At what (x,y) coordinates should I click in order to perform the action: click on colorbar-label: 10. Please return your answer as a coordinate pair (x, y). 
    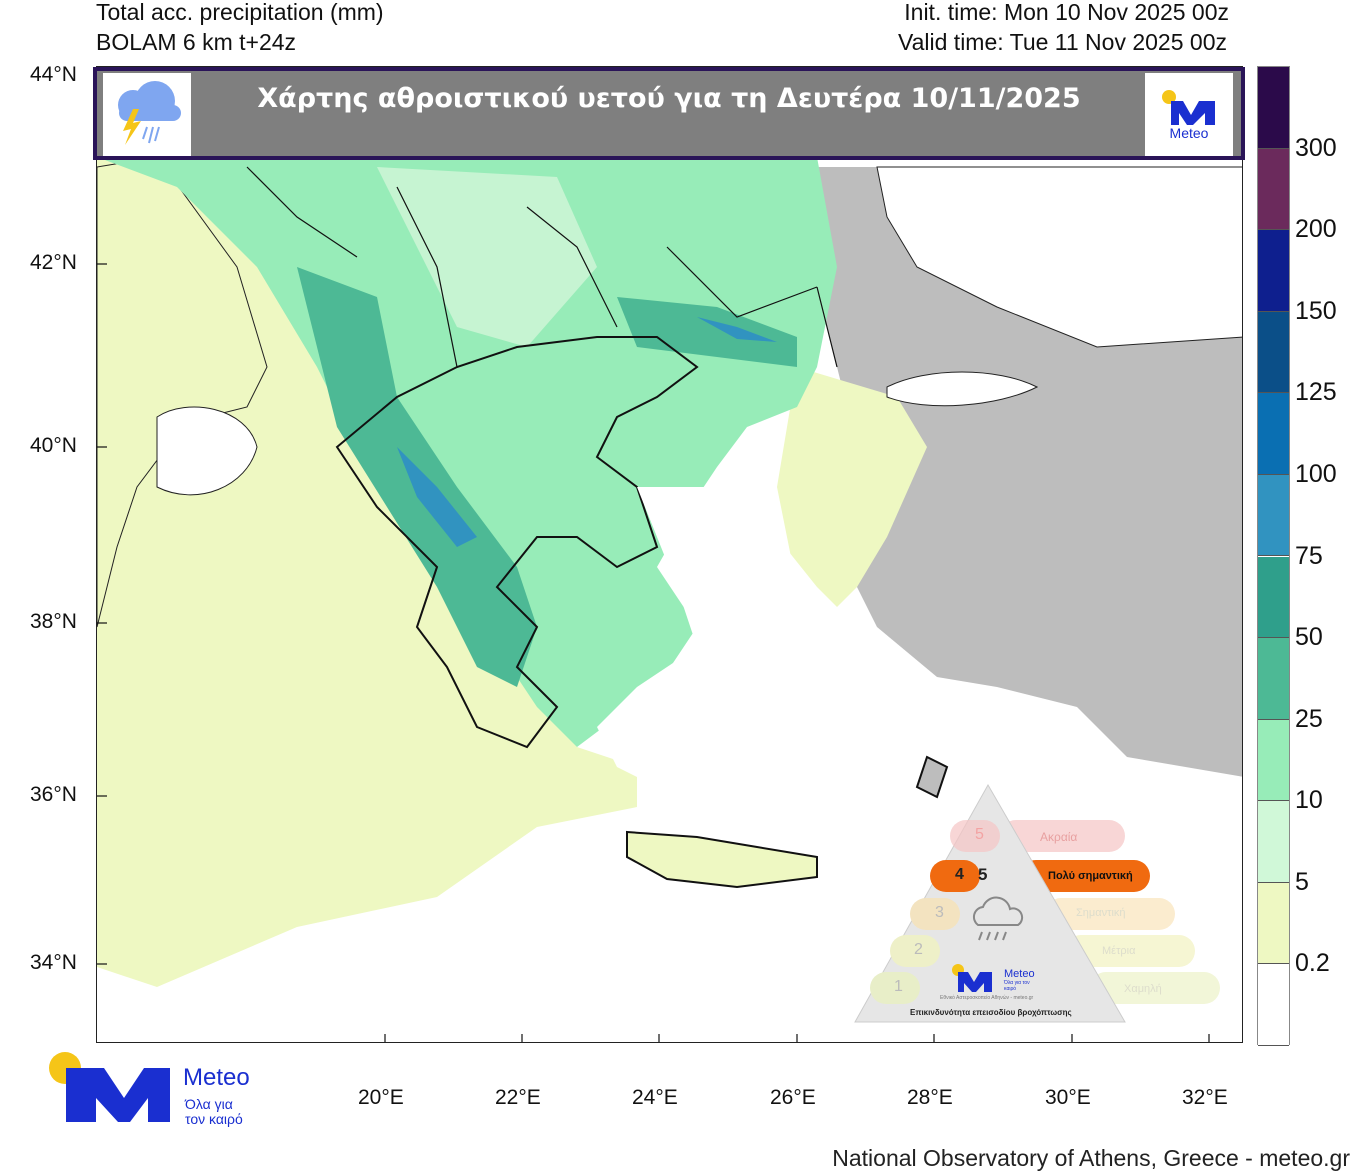
    Looking at the image, I should click on (1309, 800).